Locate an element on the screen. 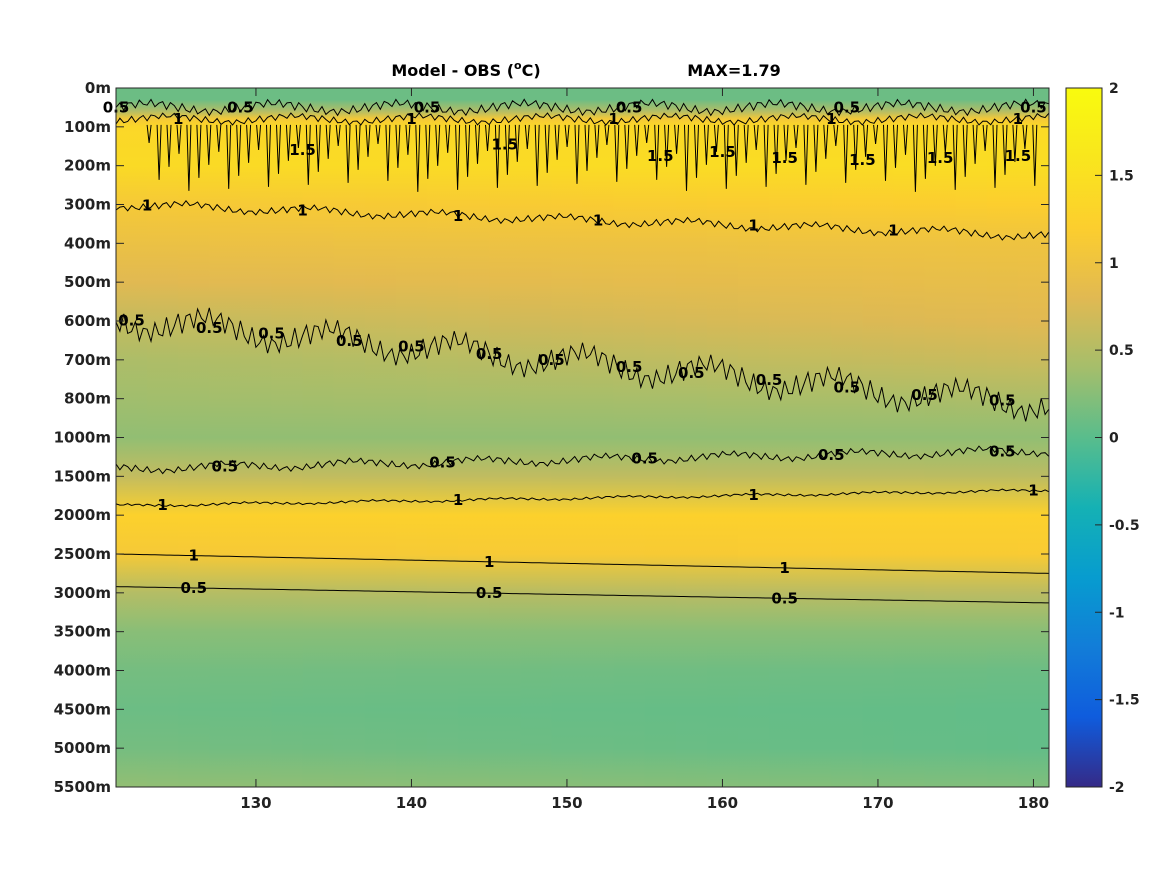  y-tick-label: 5000m is located at coordinates (82, 748).